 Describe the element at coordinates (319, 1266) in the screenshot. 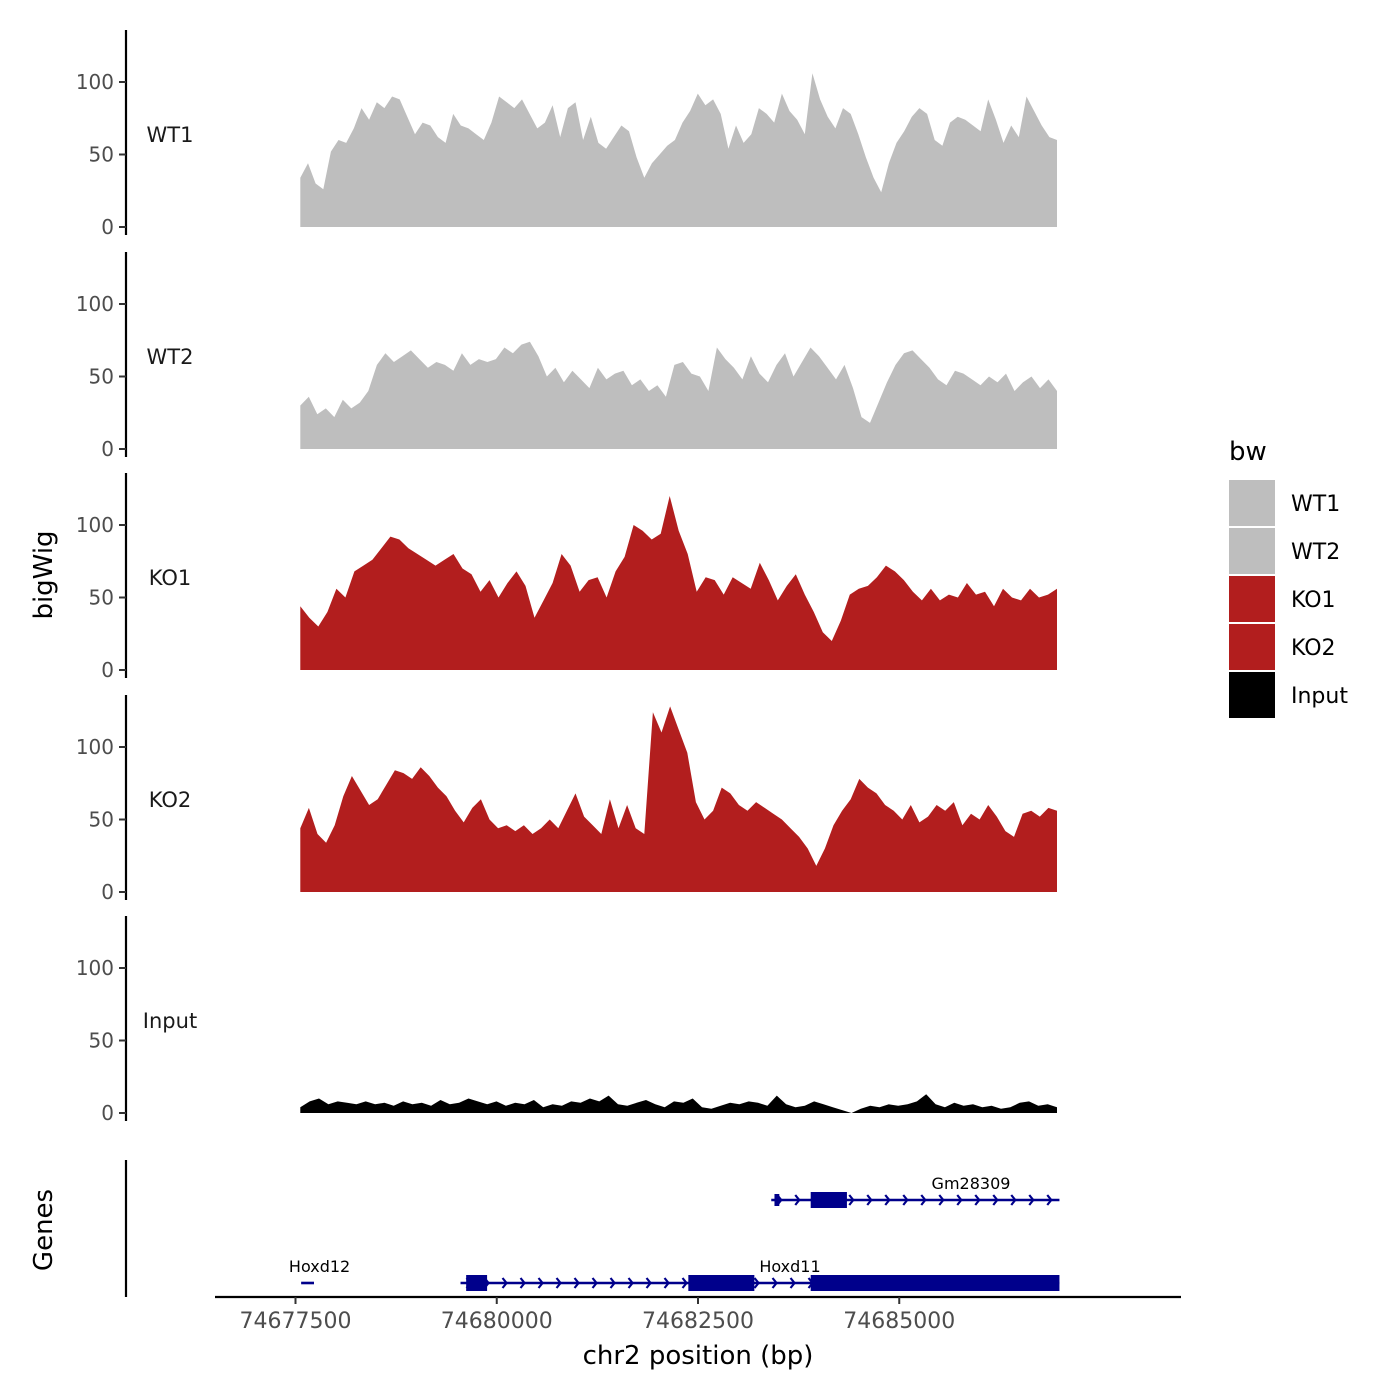

I see `gene-label-hoxd12: Hoxd12` at that location.